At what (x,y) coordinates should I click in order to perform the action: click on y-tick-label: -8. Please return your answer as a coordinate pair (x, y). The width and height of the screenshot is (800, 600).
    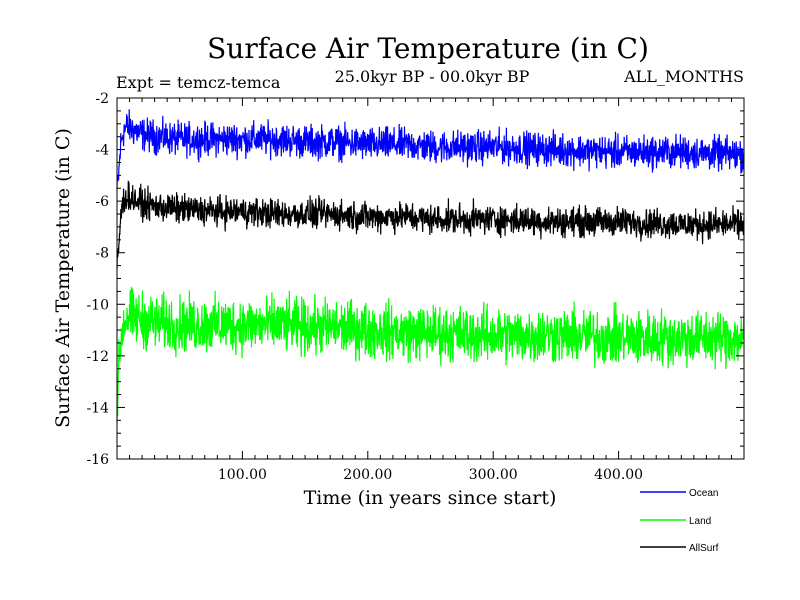
    Looking at the image, I should click on (102, 254).